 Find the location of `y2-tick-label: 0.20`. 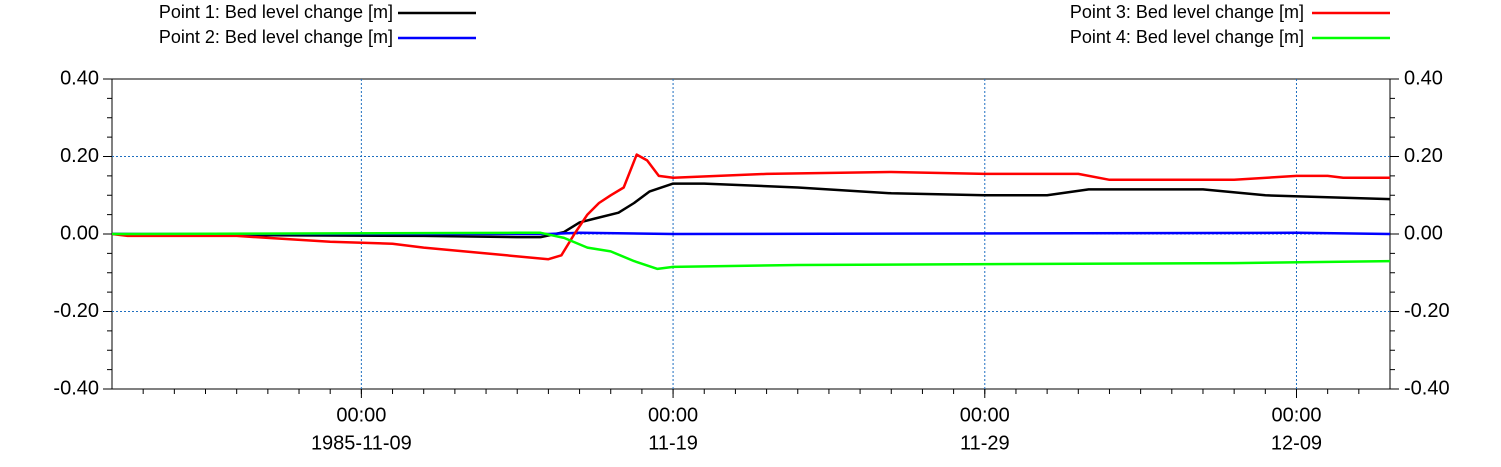

y2-tick-label: 0.20 is located at coordinates (1423, 156).